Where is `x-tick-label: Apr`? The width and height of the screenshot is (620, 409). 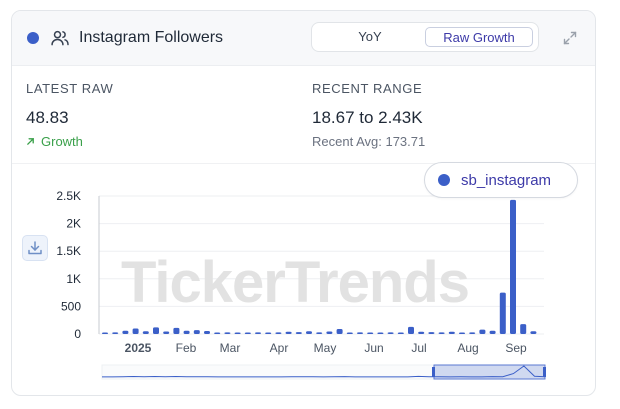 x-tick-label: Apr is located at coordinates (279, 348).